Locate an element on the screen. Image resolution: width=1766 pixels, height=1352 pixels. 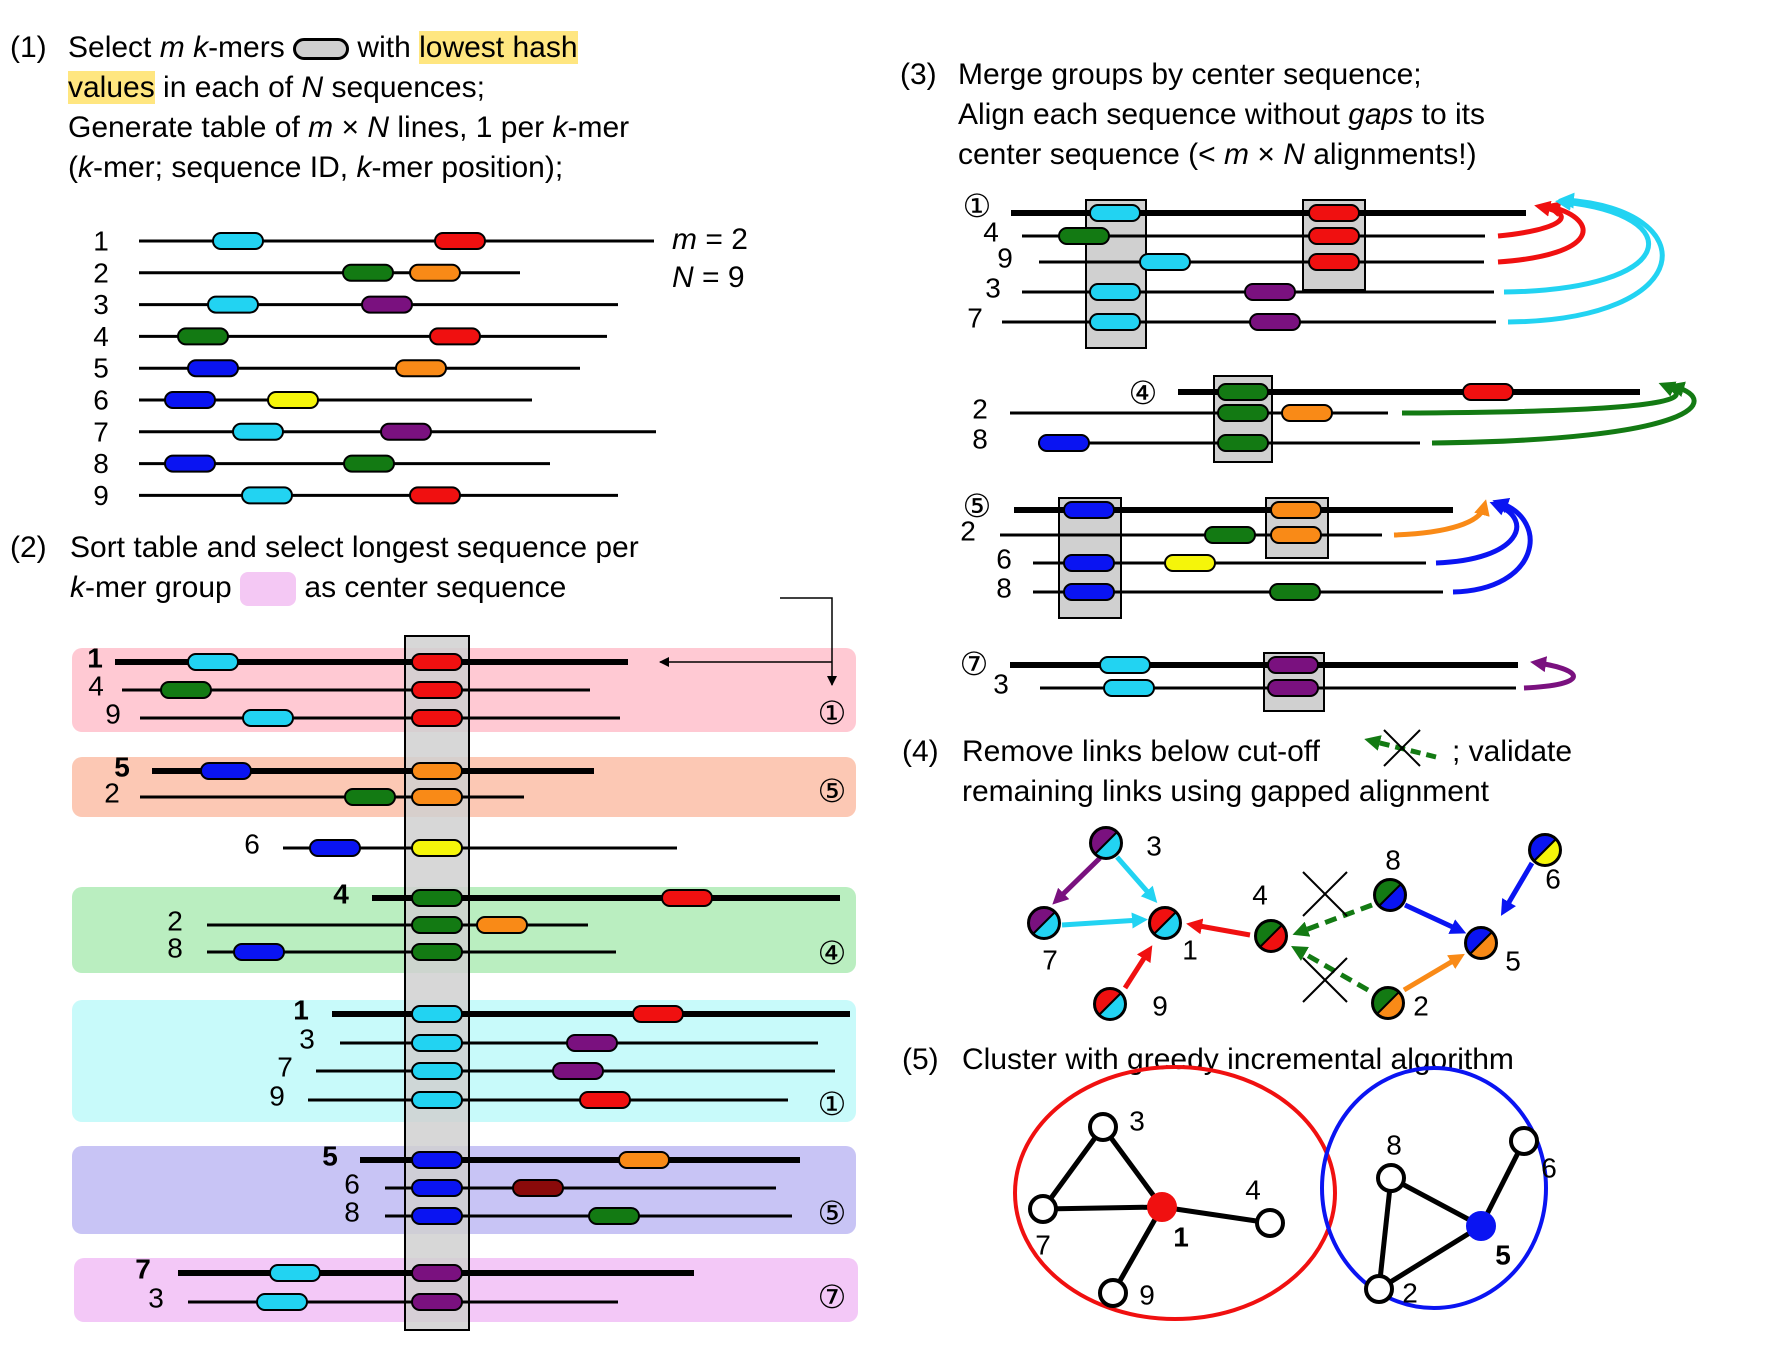
cluster-member-label: 3 is located at coordinates (1137, 1121).